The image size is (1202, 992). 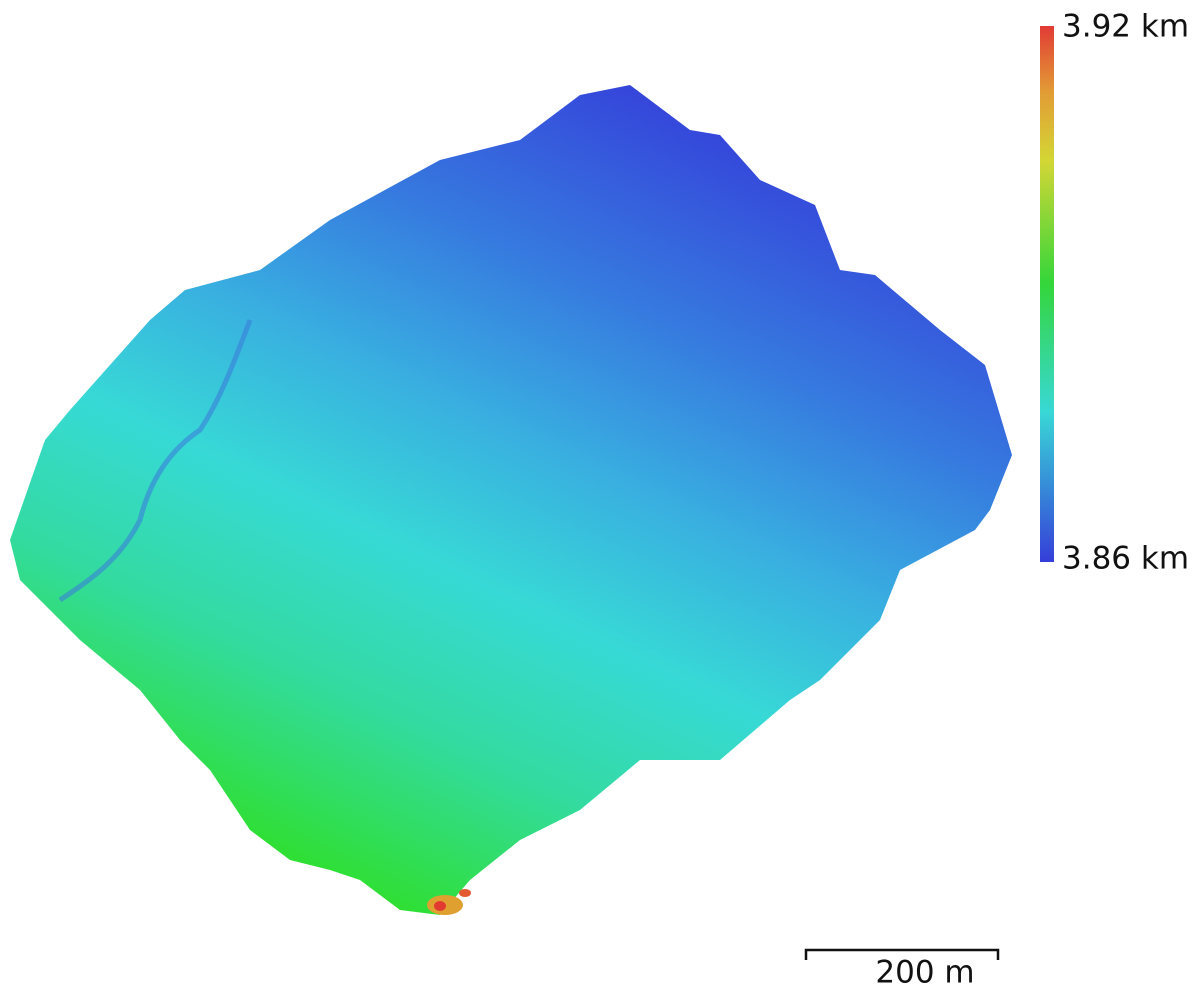 What do you see at coordinates (155, 461) in the screenshot?
I see `river` at bounding box center [155, 461].